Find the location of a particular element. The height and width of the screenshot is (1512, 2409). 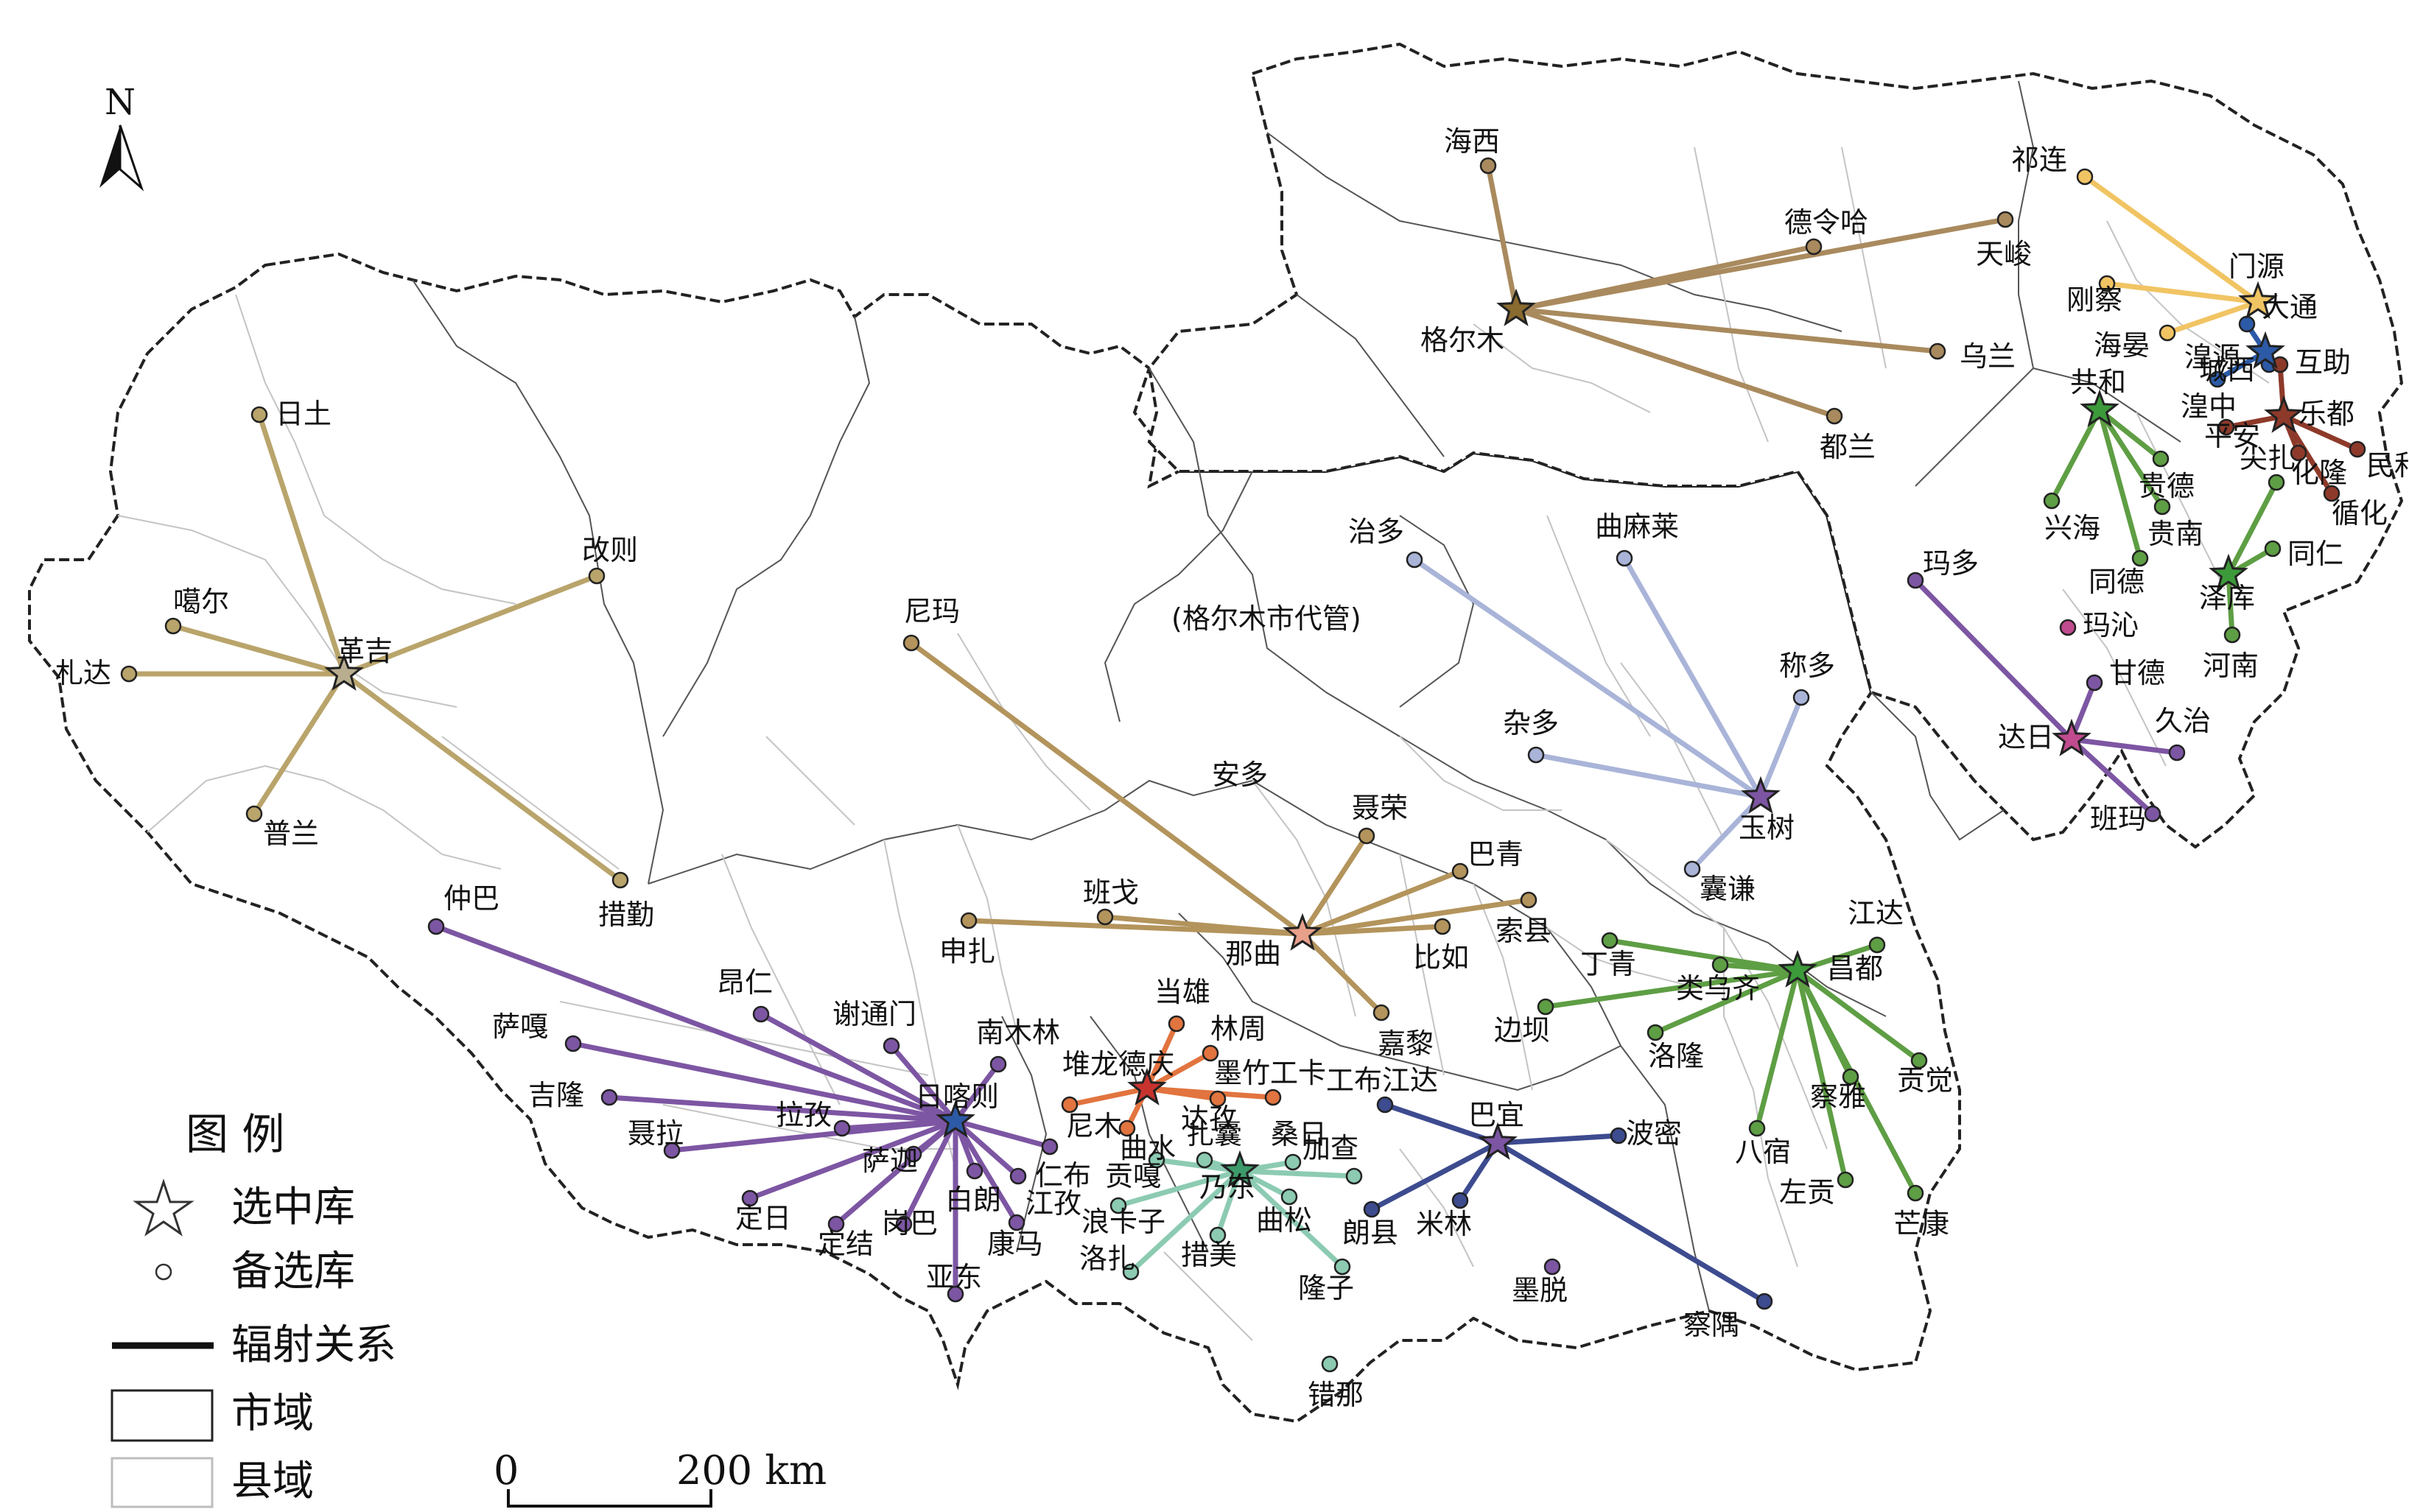

candidate-label: 八宿 is located at coordinates (1763, 1152).